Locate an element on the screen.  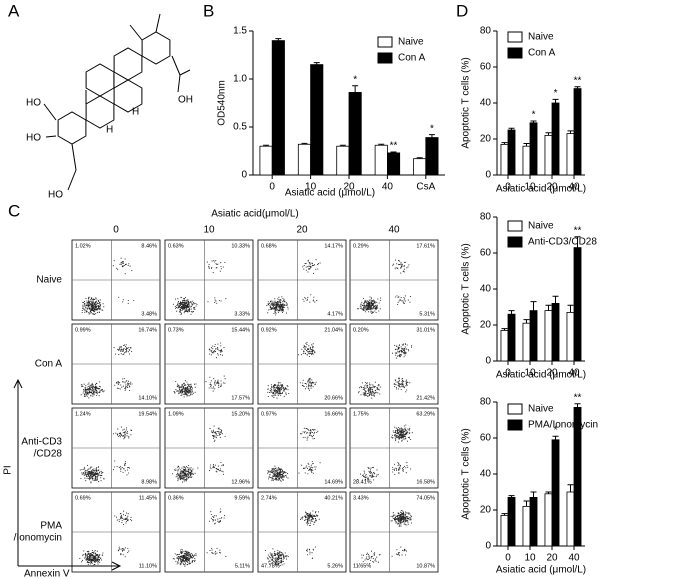
quadrant-percent: 74.05% is located at coordinates (425, 498).